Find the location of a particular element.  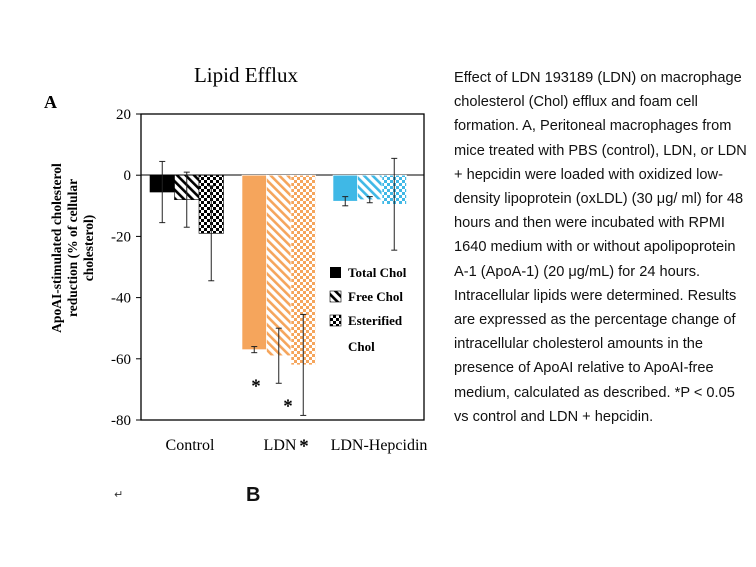

legend-swatch-esterified is located at coordinates (335, 320).